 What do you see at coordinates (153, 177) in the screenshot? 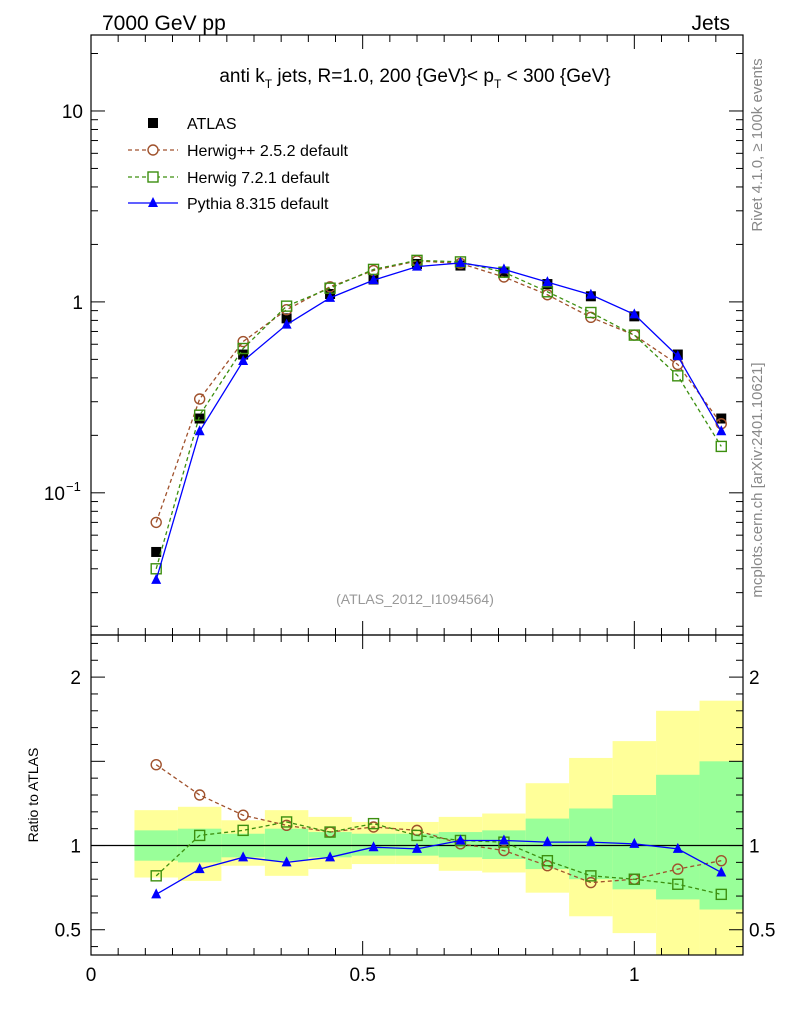
I see `legend-marker-herwig7` at bounding box center [153, 177].